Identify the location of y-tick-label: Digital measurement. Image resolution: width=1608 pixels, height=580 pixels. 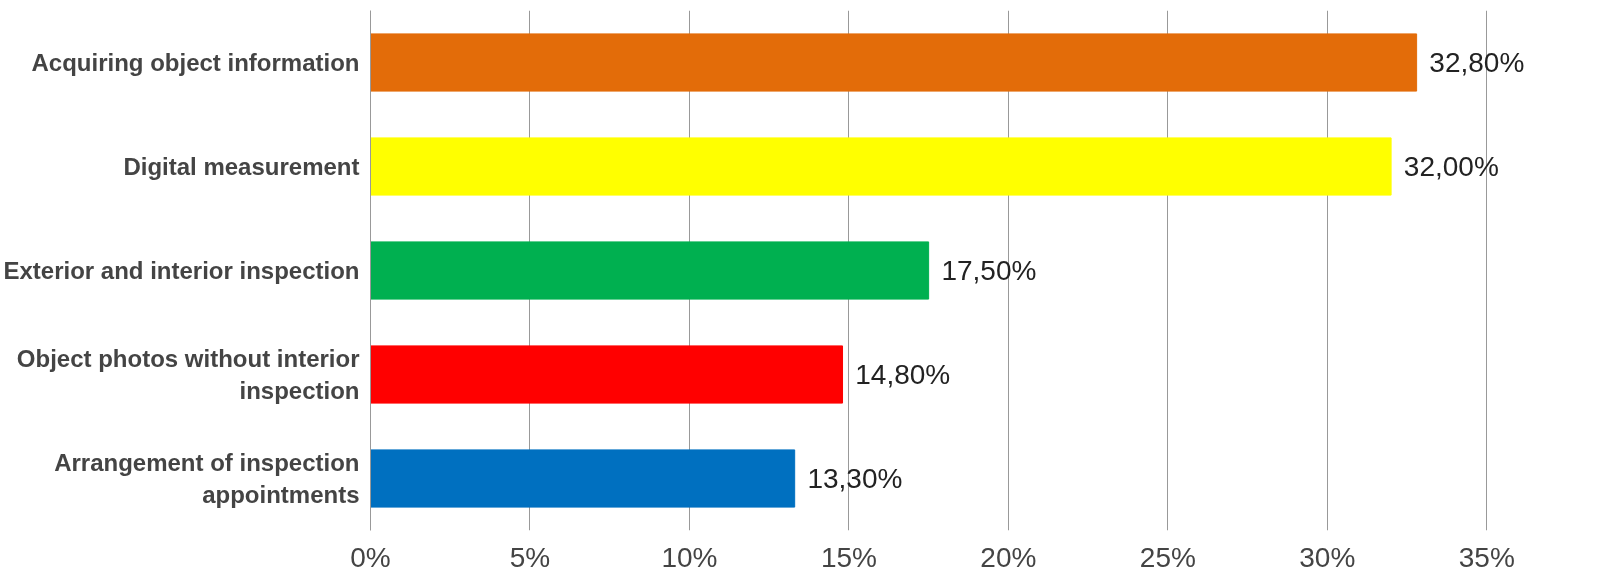
(241, 166).